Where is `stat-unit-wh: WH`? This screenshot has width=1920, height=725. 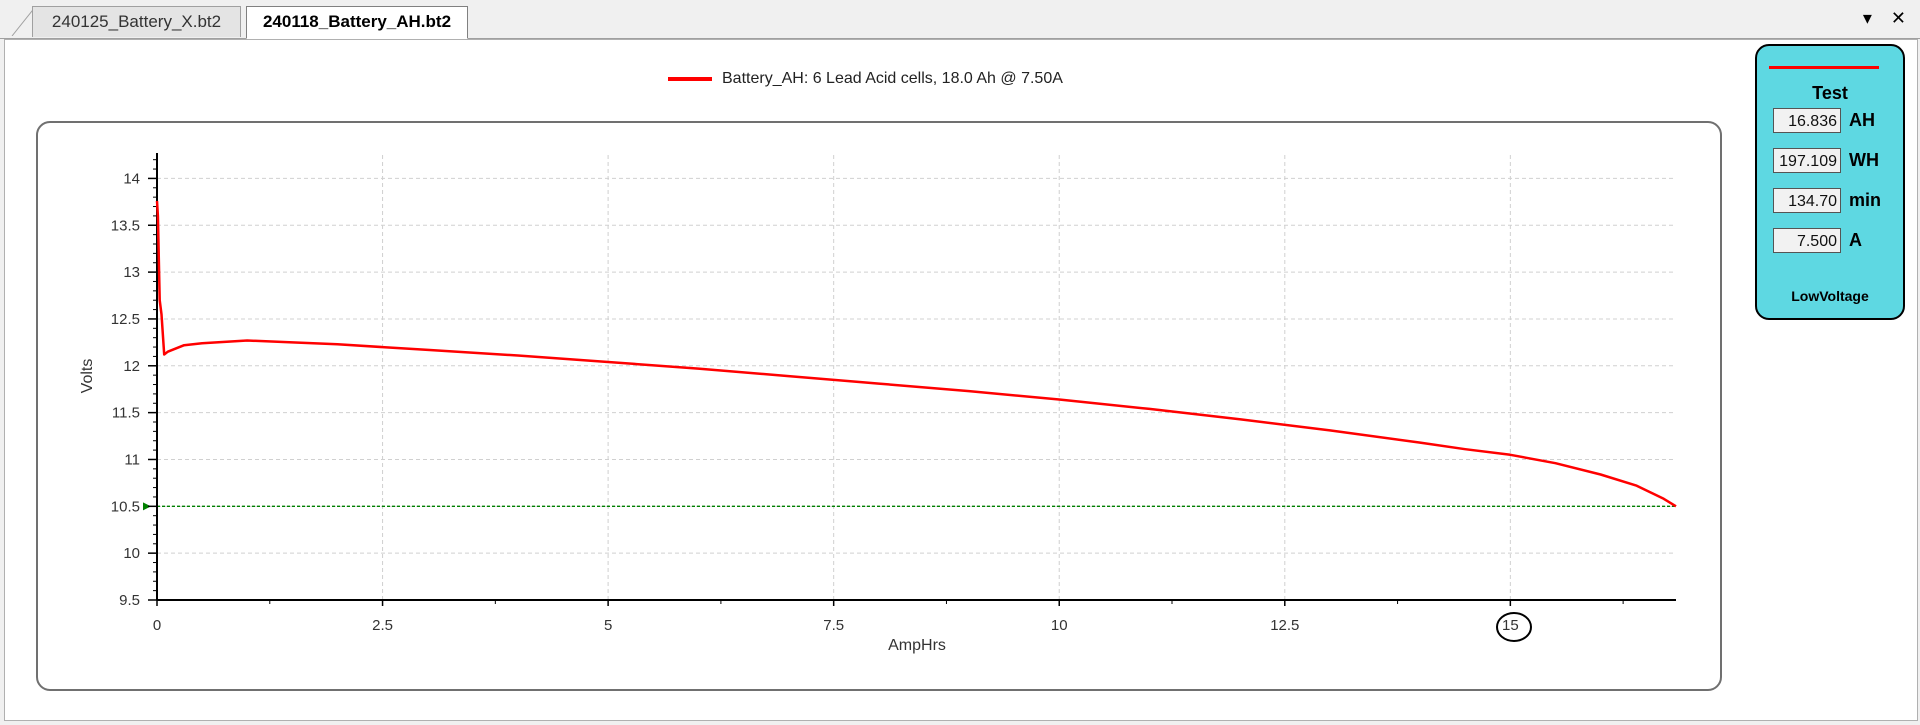 stat-unit-wh: WH is located at coordinates (1864, 160).